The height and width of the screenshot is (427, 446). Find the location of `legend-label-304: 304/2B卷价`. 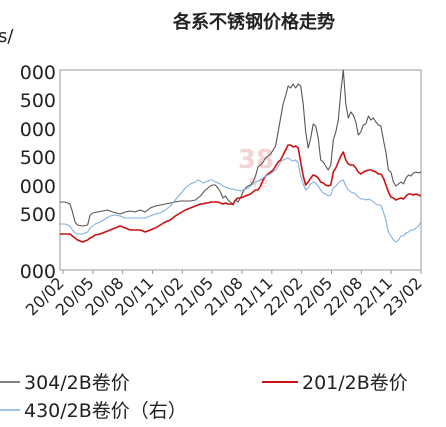

legend-label-304: 304/2B卷价 is located at coordinates (77, 383).